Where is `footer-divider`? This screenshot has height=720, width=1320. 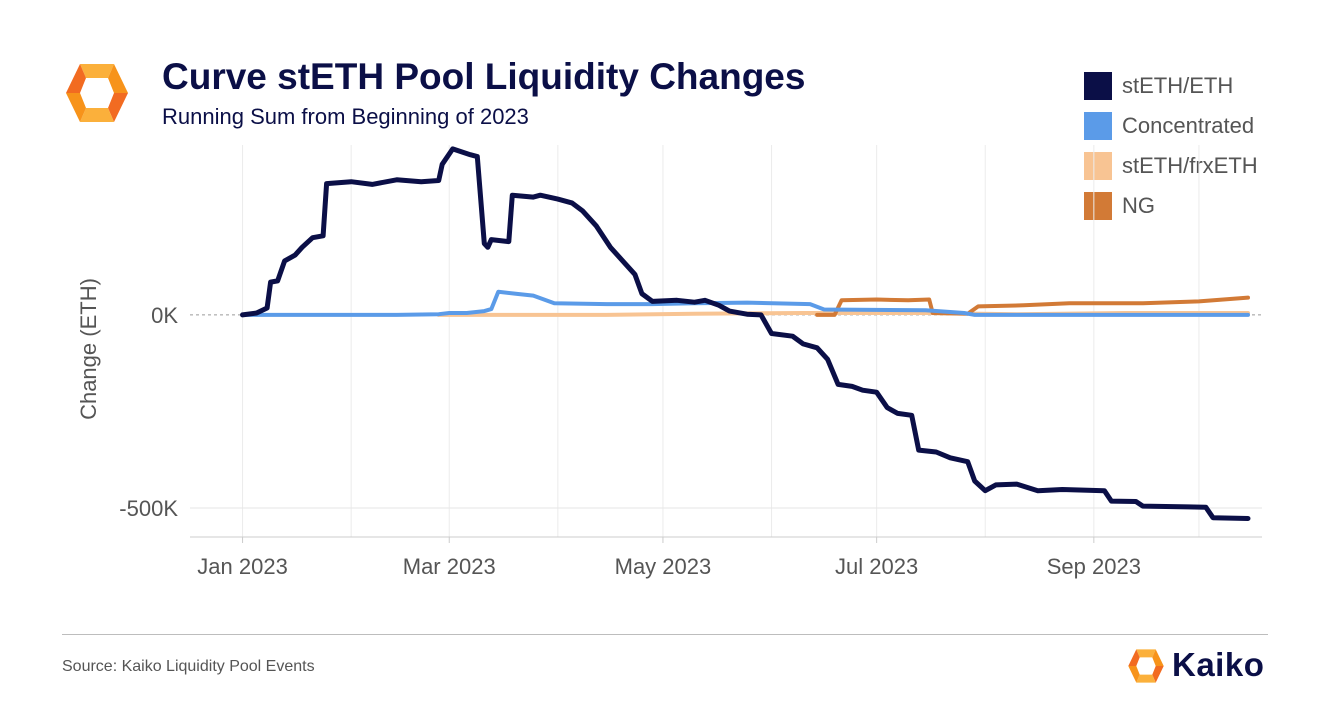 footer-divider is located at coordinates (665, 634).